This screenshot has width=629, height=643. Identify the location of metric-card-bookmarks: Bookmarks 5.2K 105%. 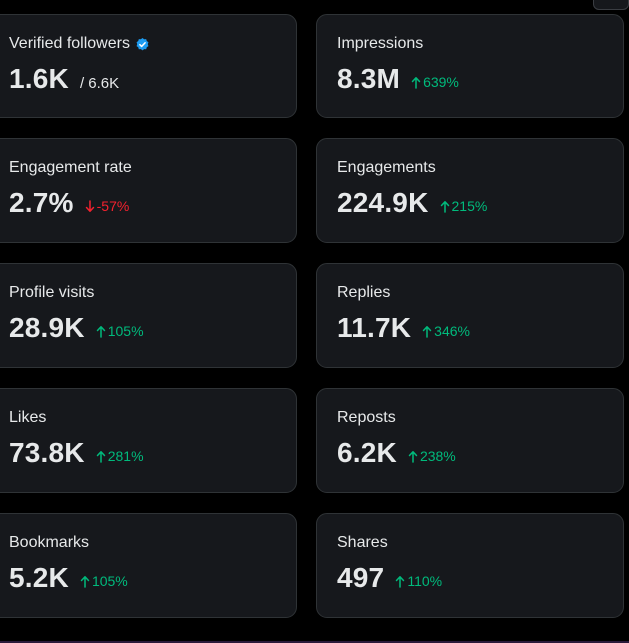
(148, 565).